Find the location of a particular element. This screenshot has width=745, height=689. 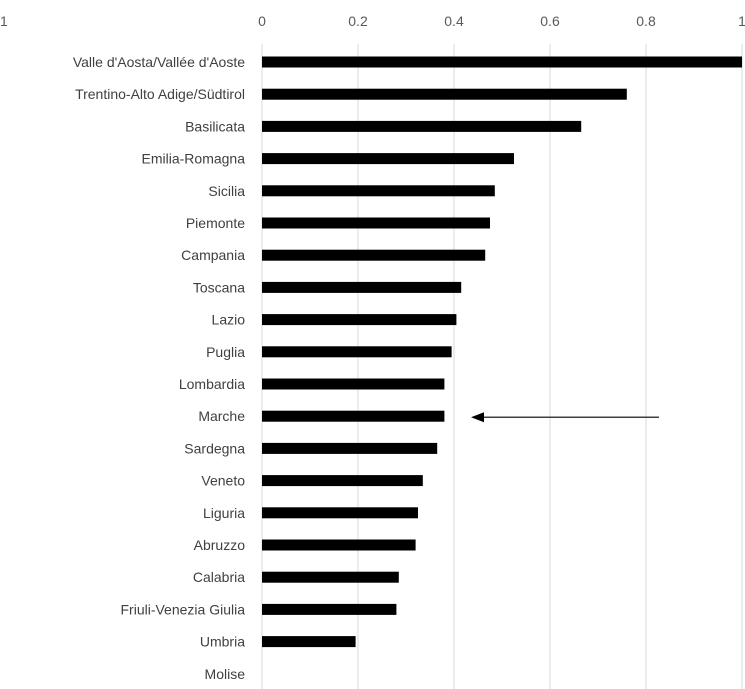

category-label: Umbria is located at coordinates (222, 642).